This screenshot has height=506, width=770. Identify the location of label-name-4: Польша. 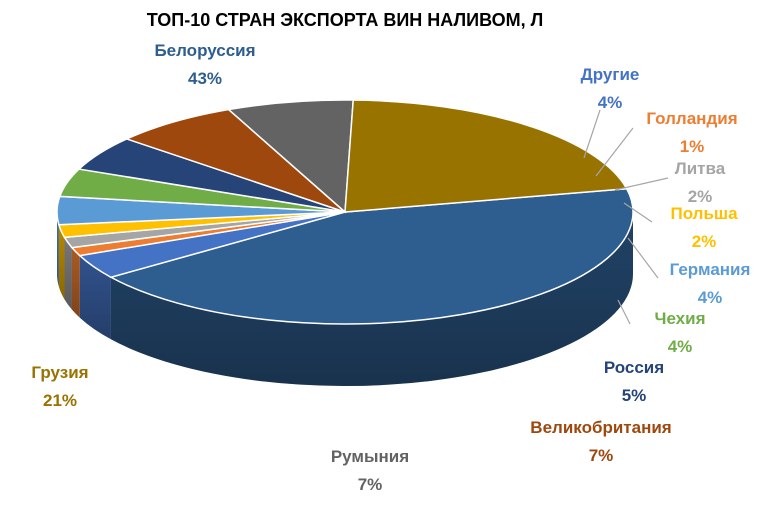
(704, 213).